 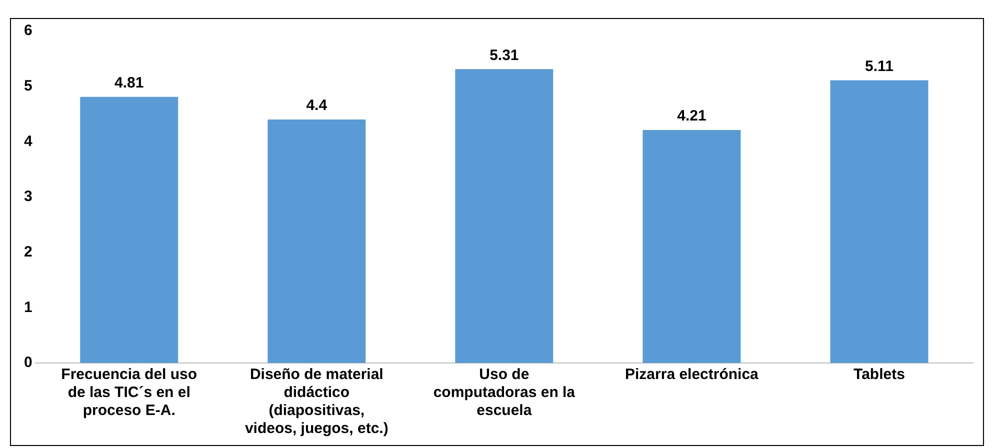 I want to click on data-label: 4.81, so click(x=129, y=83).